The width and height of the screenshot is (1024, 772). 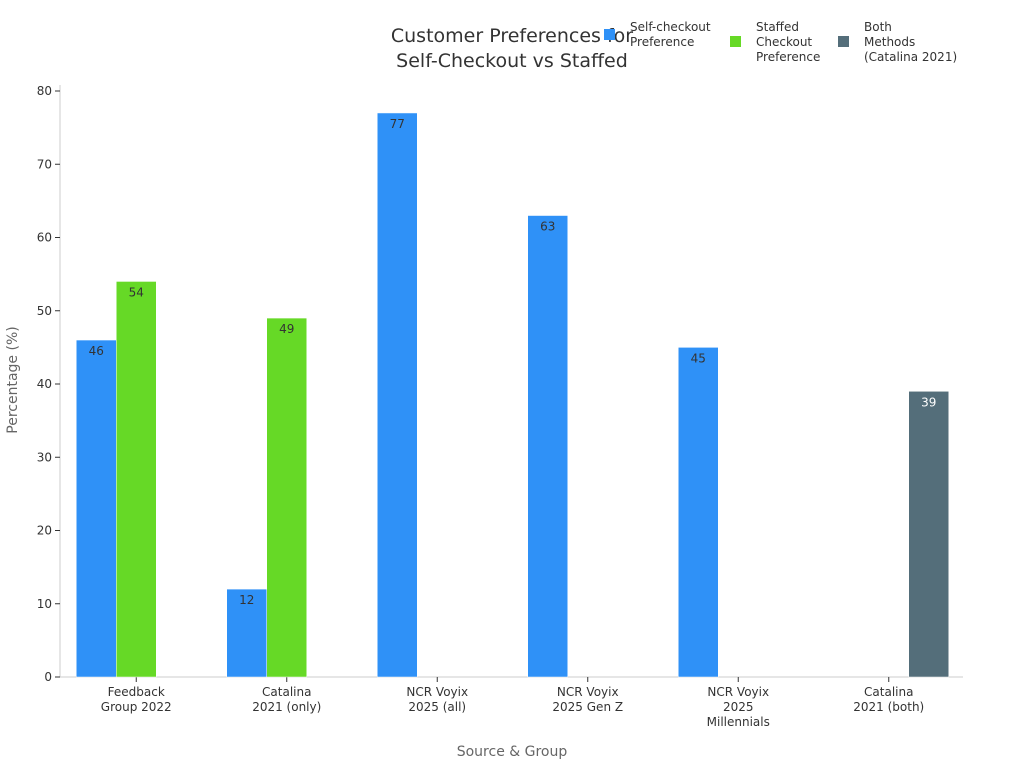 What do you see at coordinates (437, 699) in the screenshot?
I see `x-tick-label: NCR Voyix 2025 (all)` at bounding box center [437, 699].